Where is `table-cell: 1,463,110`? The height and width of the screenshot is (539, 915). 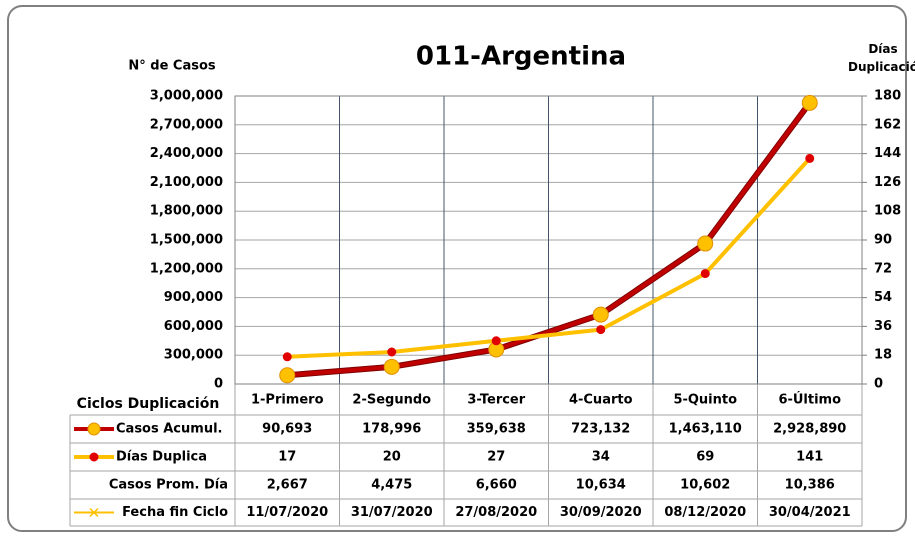 table-cell: 1,463,110 is located at coordinates (705, 429).